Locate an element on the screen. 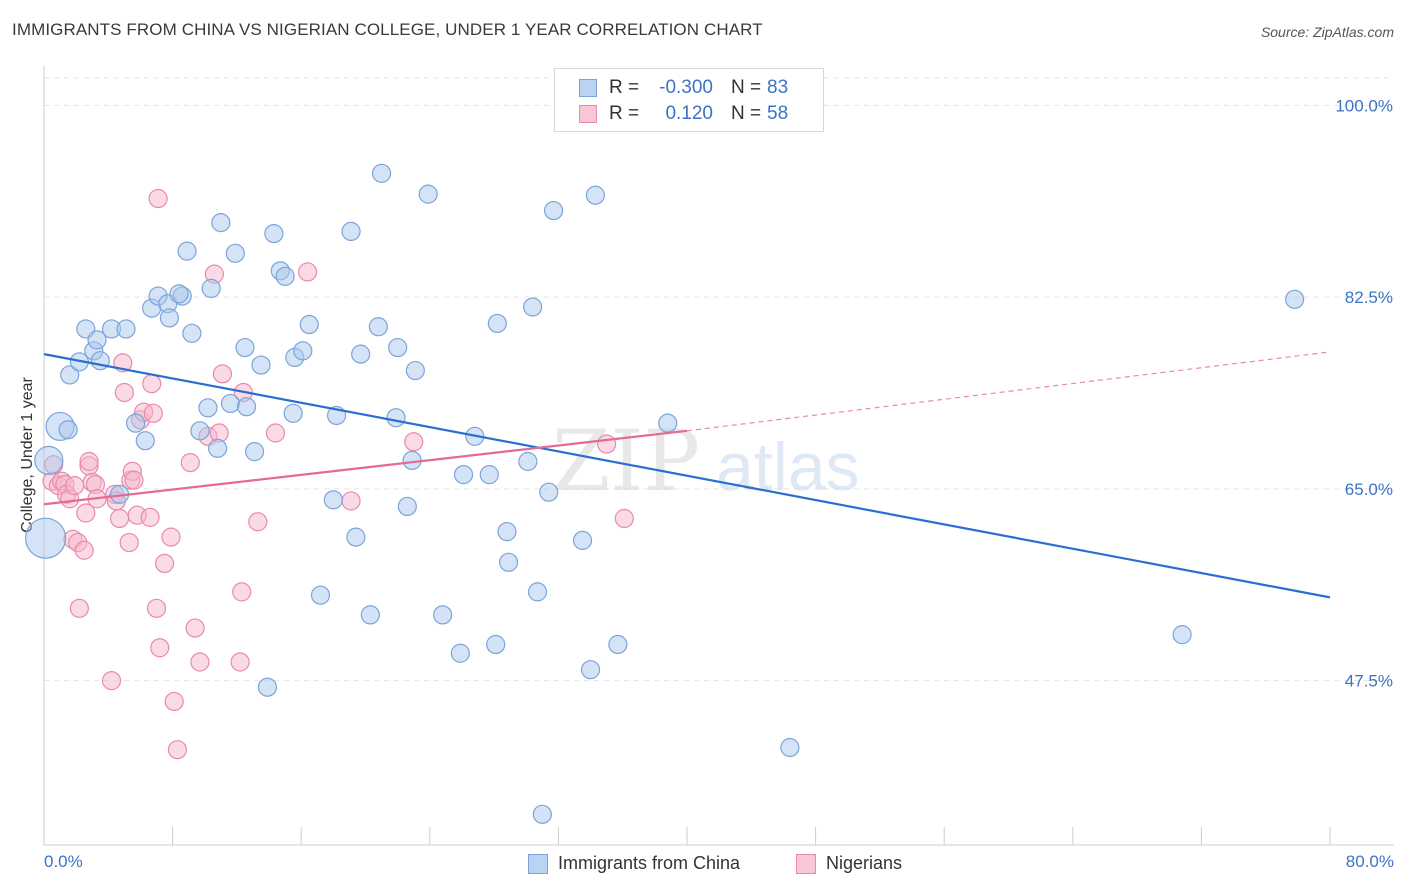 This screenshot has width=1406, height=892. y-tick-label: 100.0% is located at coordinates (1364, 105).